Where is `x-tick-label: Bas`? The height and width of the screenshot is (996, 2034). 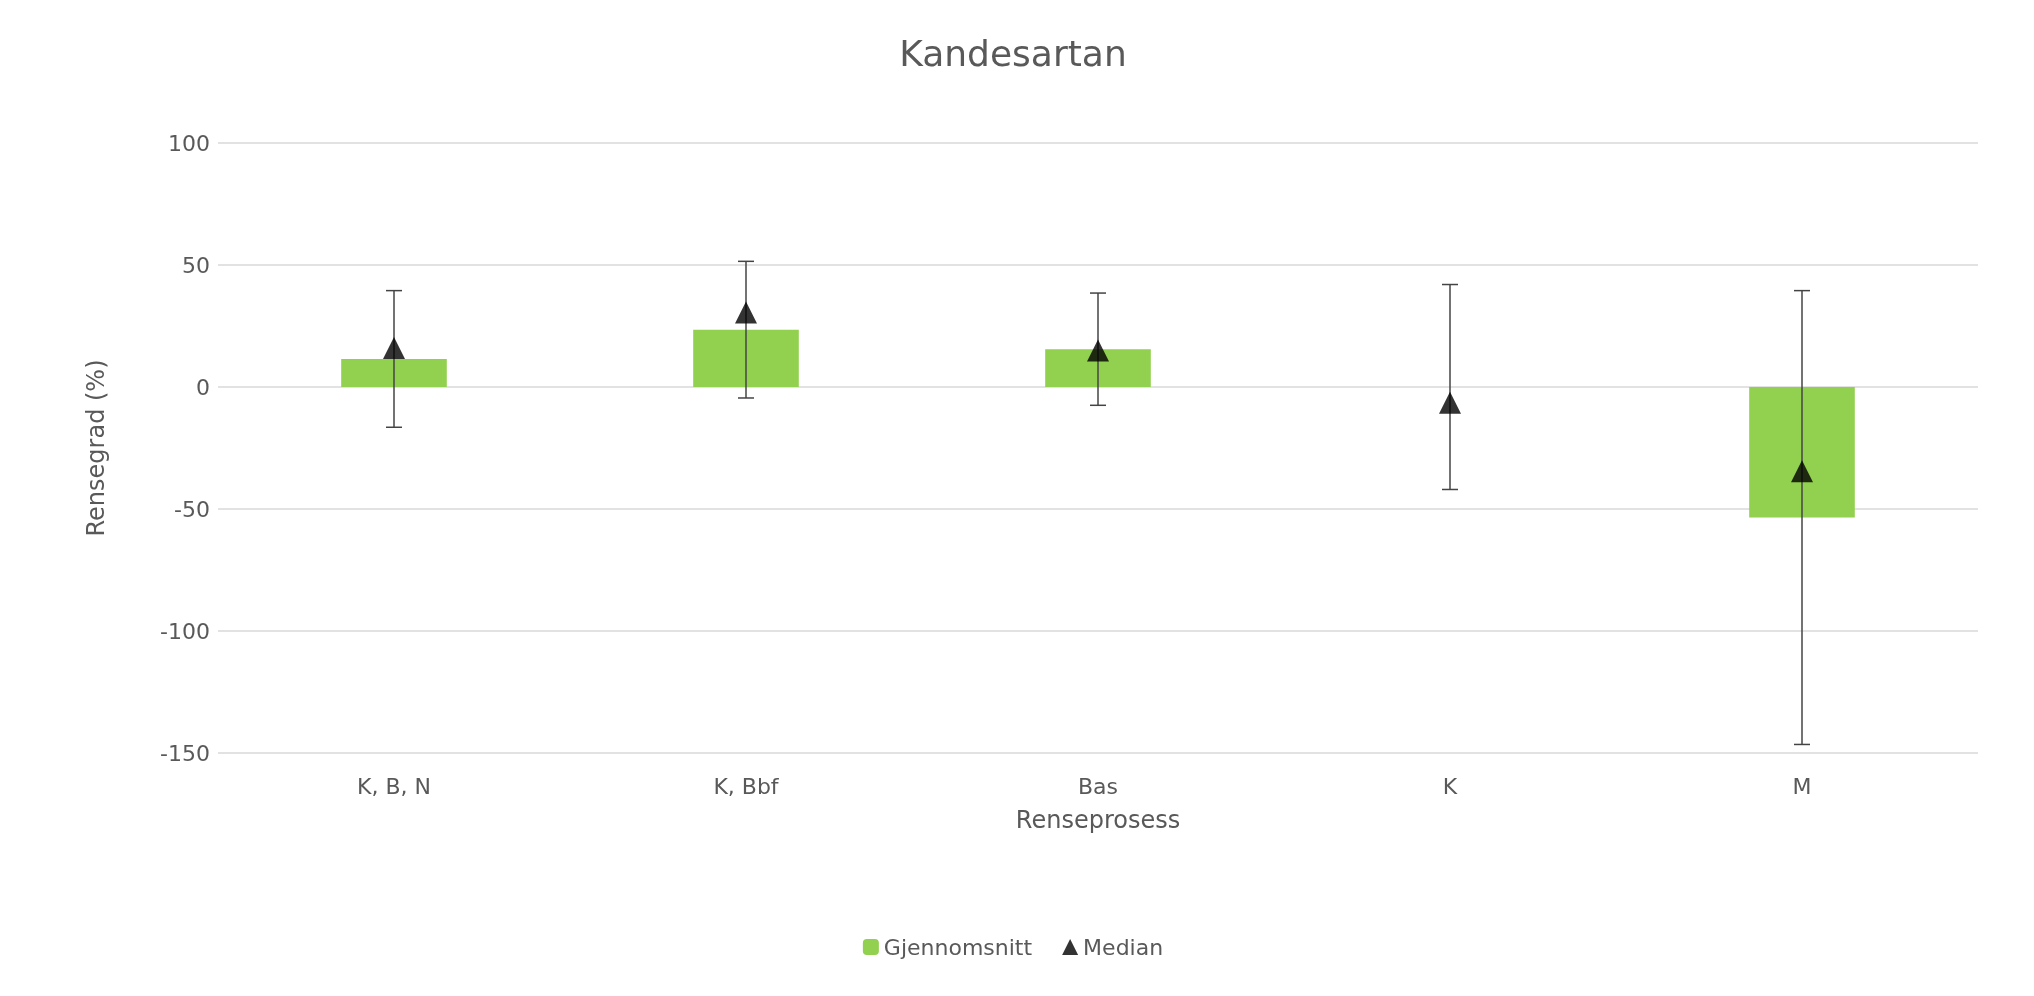 x-tick-label: Bas is located at coordinates (1098, 786).